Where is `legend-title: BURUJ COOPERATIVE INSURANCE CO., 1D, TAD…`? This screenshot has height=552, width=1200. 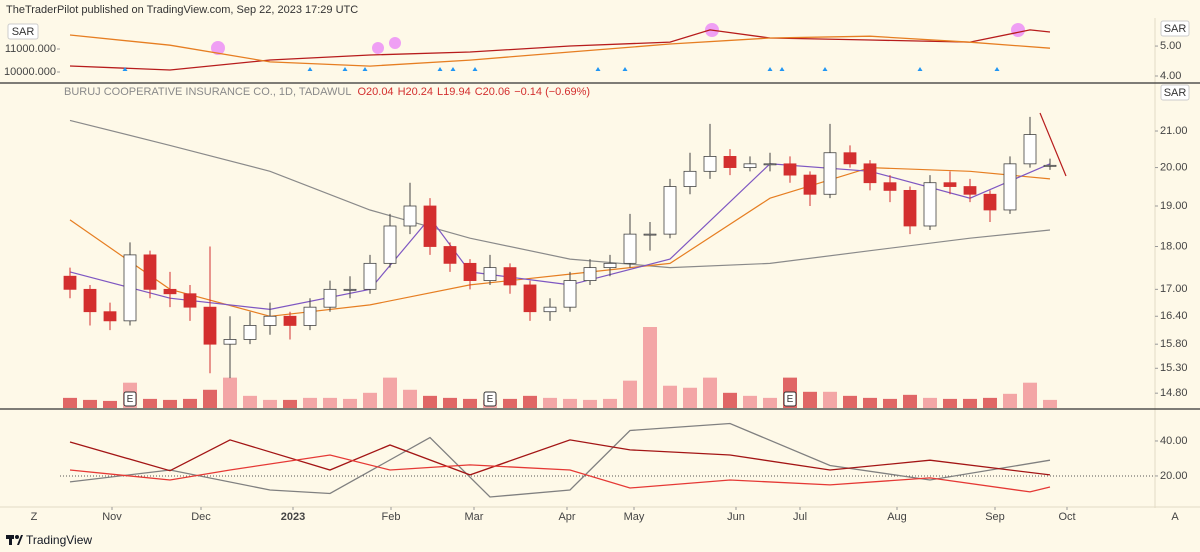
legend-title: BURUJ COOPERATIVE INSURANCE CO., 1D, TAD… is located at coordinates (207, 92).